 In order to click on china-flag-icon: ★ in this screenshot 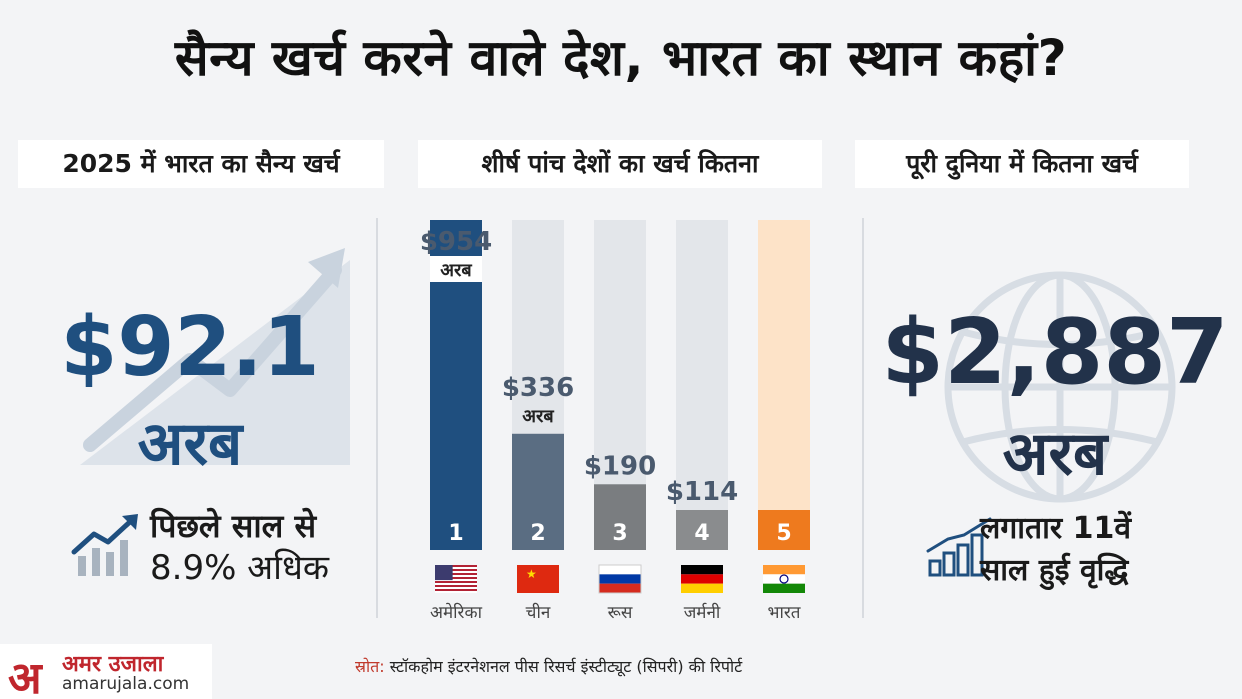, I will do `click(538, 579)`.